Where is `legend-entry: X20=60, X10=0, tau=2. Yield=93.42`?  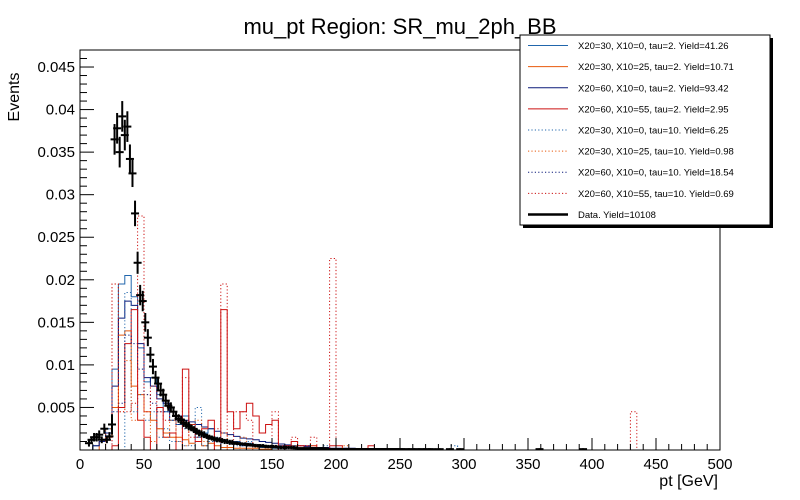
legend-entry: X20=60, X10=0, tau=2. Yield=93.42 is located at coordinates (628, 88).